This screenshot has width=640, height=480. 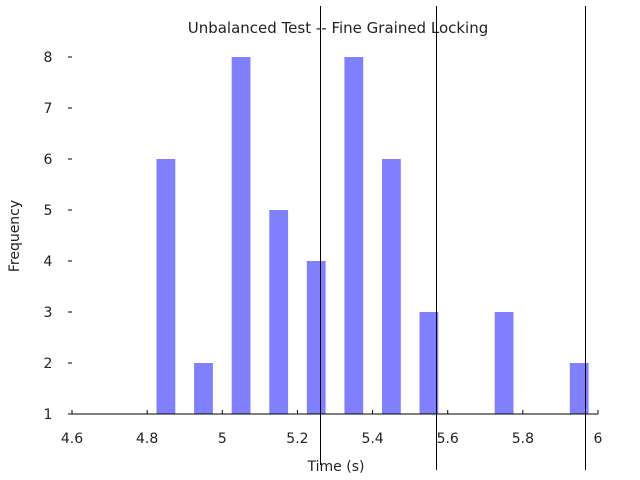 I want to click on y-tick-label-4: 5, so click(x=48, y=211).